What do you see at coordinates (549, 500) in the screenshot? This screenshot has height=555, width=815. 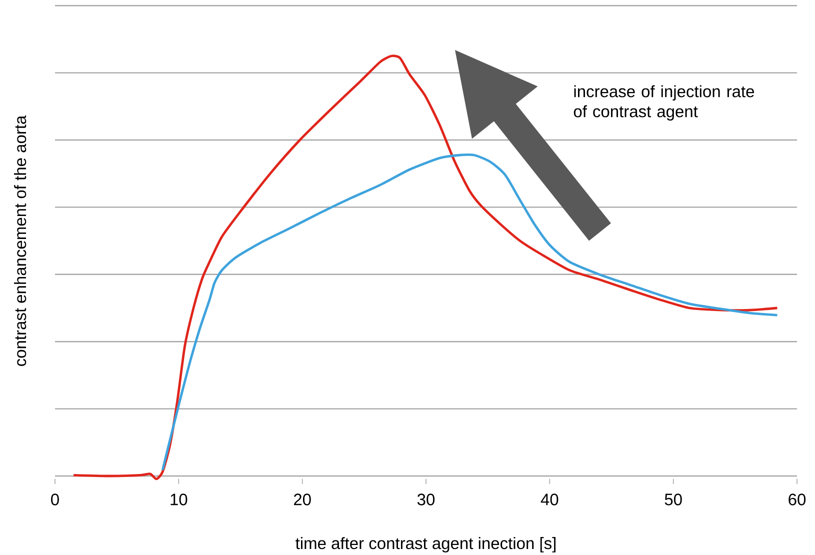 I see `x-tick-label: 40` at bounding box center [549, 500].